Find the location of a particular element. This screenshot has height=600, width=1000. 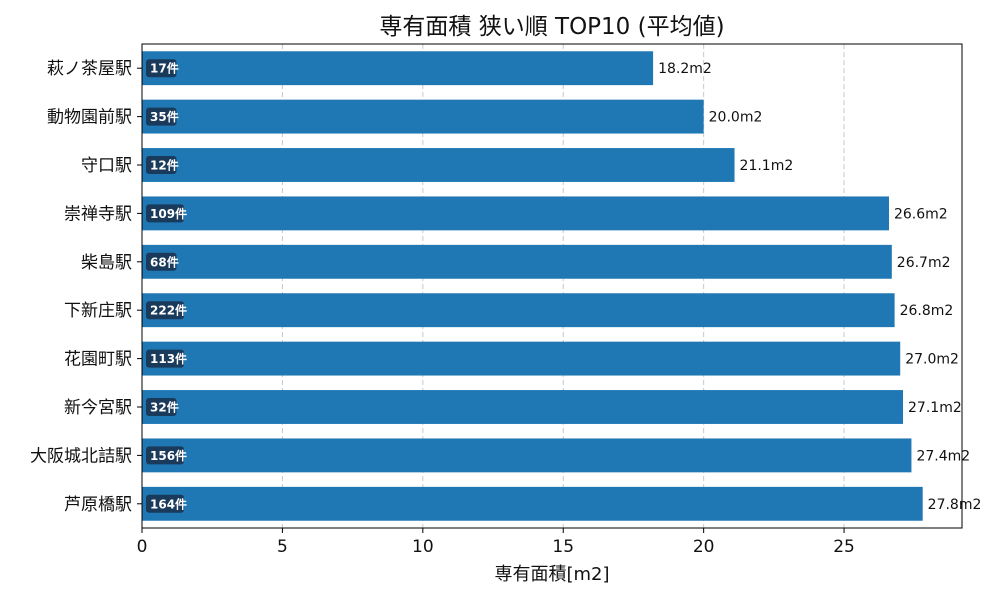

category-label: 大阪城北詰駅 is located at coordinates (81, 456).